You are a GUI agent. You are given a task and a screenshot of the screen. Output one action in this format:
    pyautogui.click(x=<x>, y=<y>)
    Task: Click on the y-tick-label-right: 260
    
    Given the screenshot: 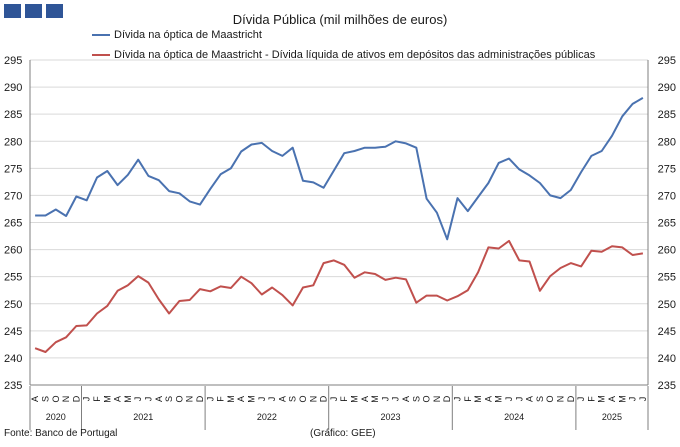 What is the action you would take?
    pyautogui.click(x=667, y=251)
    